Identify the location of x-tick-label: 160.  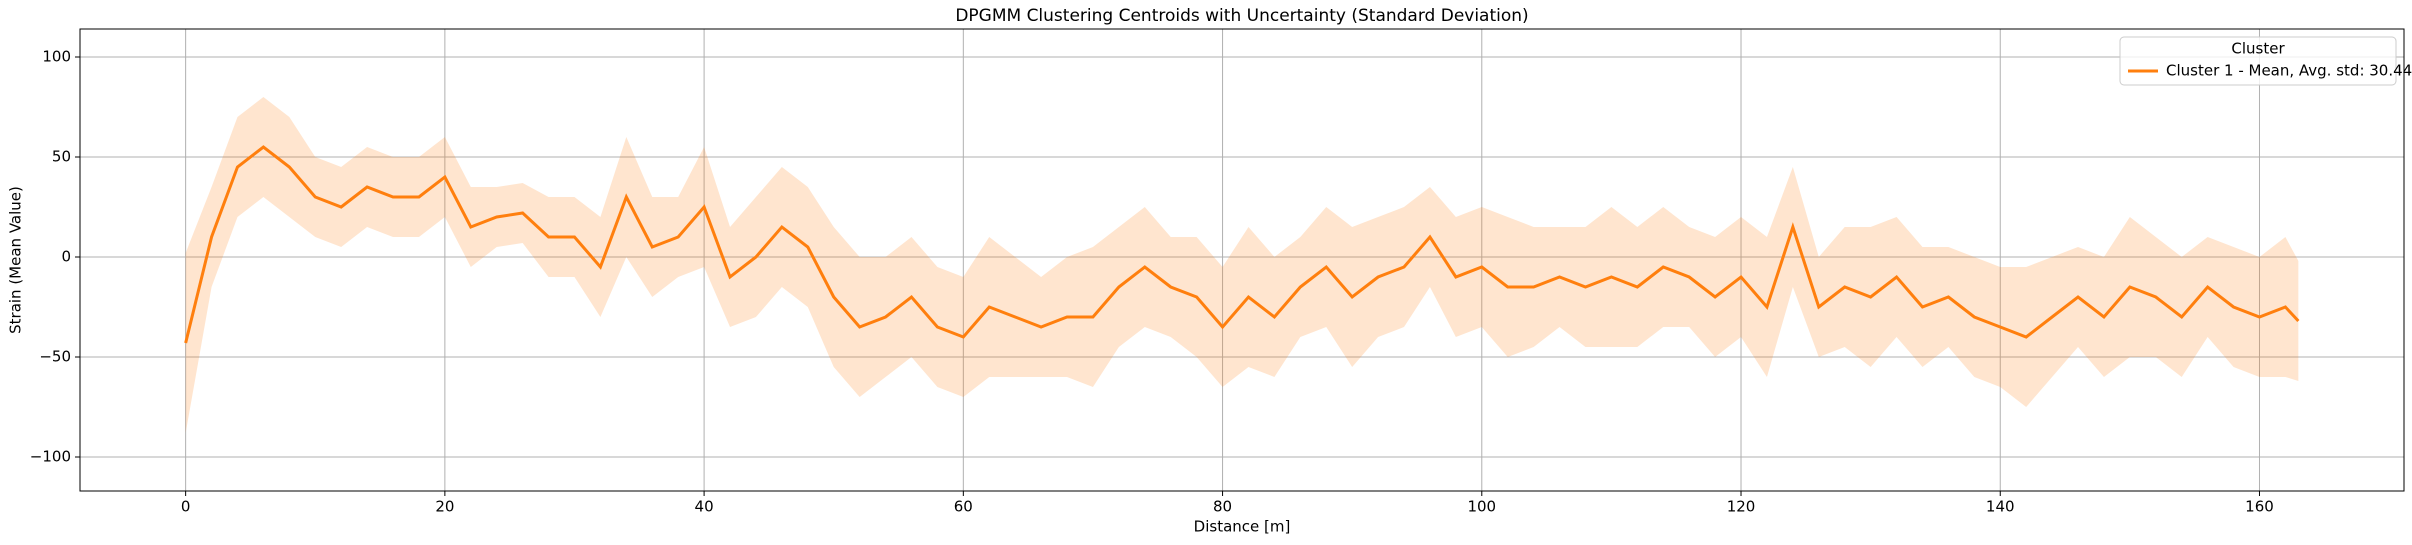
(2259, 507).